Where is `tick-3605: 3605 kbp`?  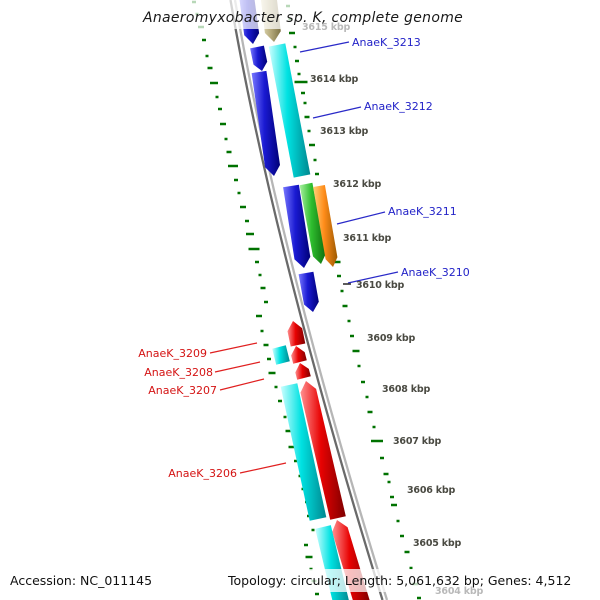
tick-3605: 3605 kbp is located at coordinates (437, 543).